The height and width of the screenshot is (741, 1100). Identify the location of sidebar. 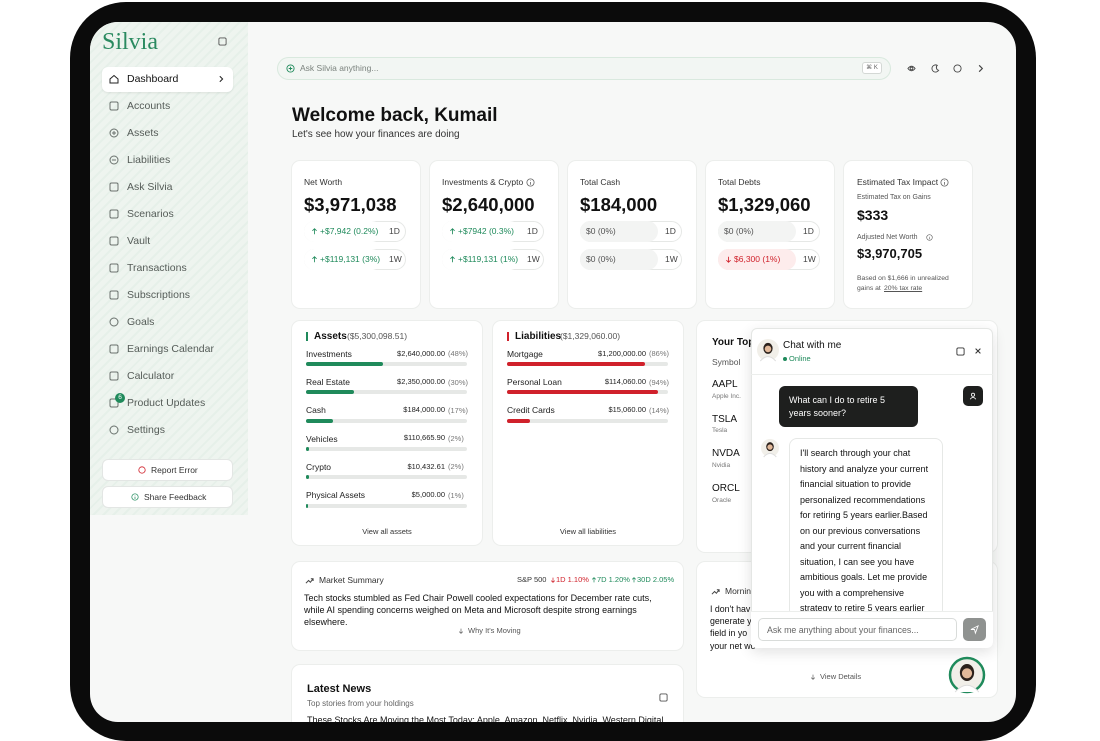
(169, 268).